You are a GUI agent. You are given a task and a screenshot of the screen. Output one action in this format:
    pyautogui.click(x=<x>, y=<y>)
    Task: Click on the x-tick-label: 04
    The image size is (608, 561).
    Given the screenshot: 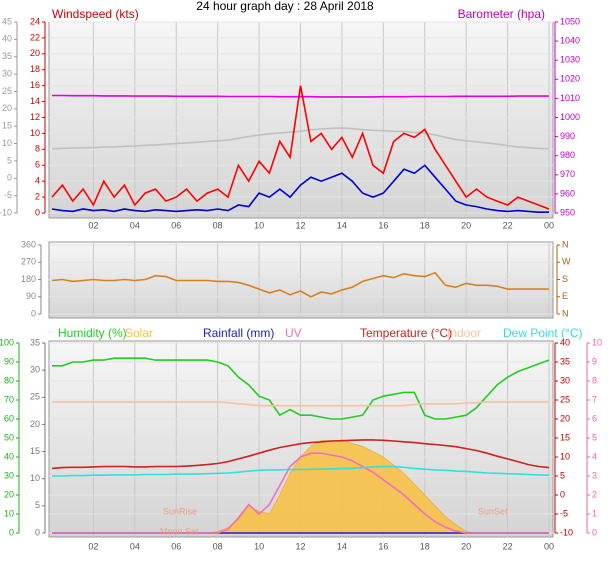 What is the action you would take?
    pyautogui.click(x=135, y=546)
    